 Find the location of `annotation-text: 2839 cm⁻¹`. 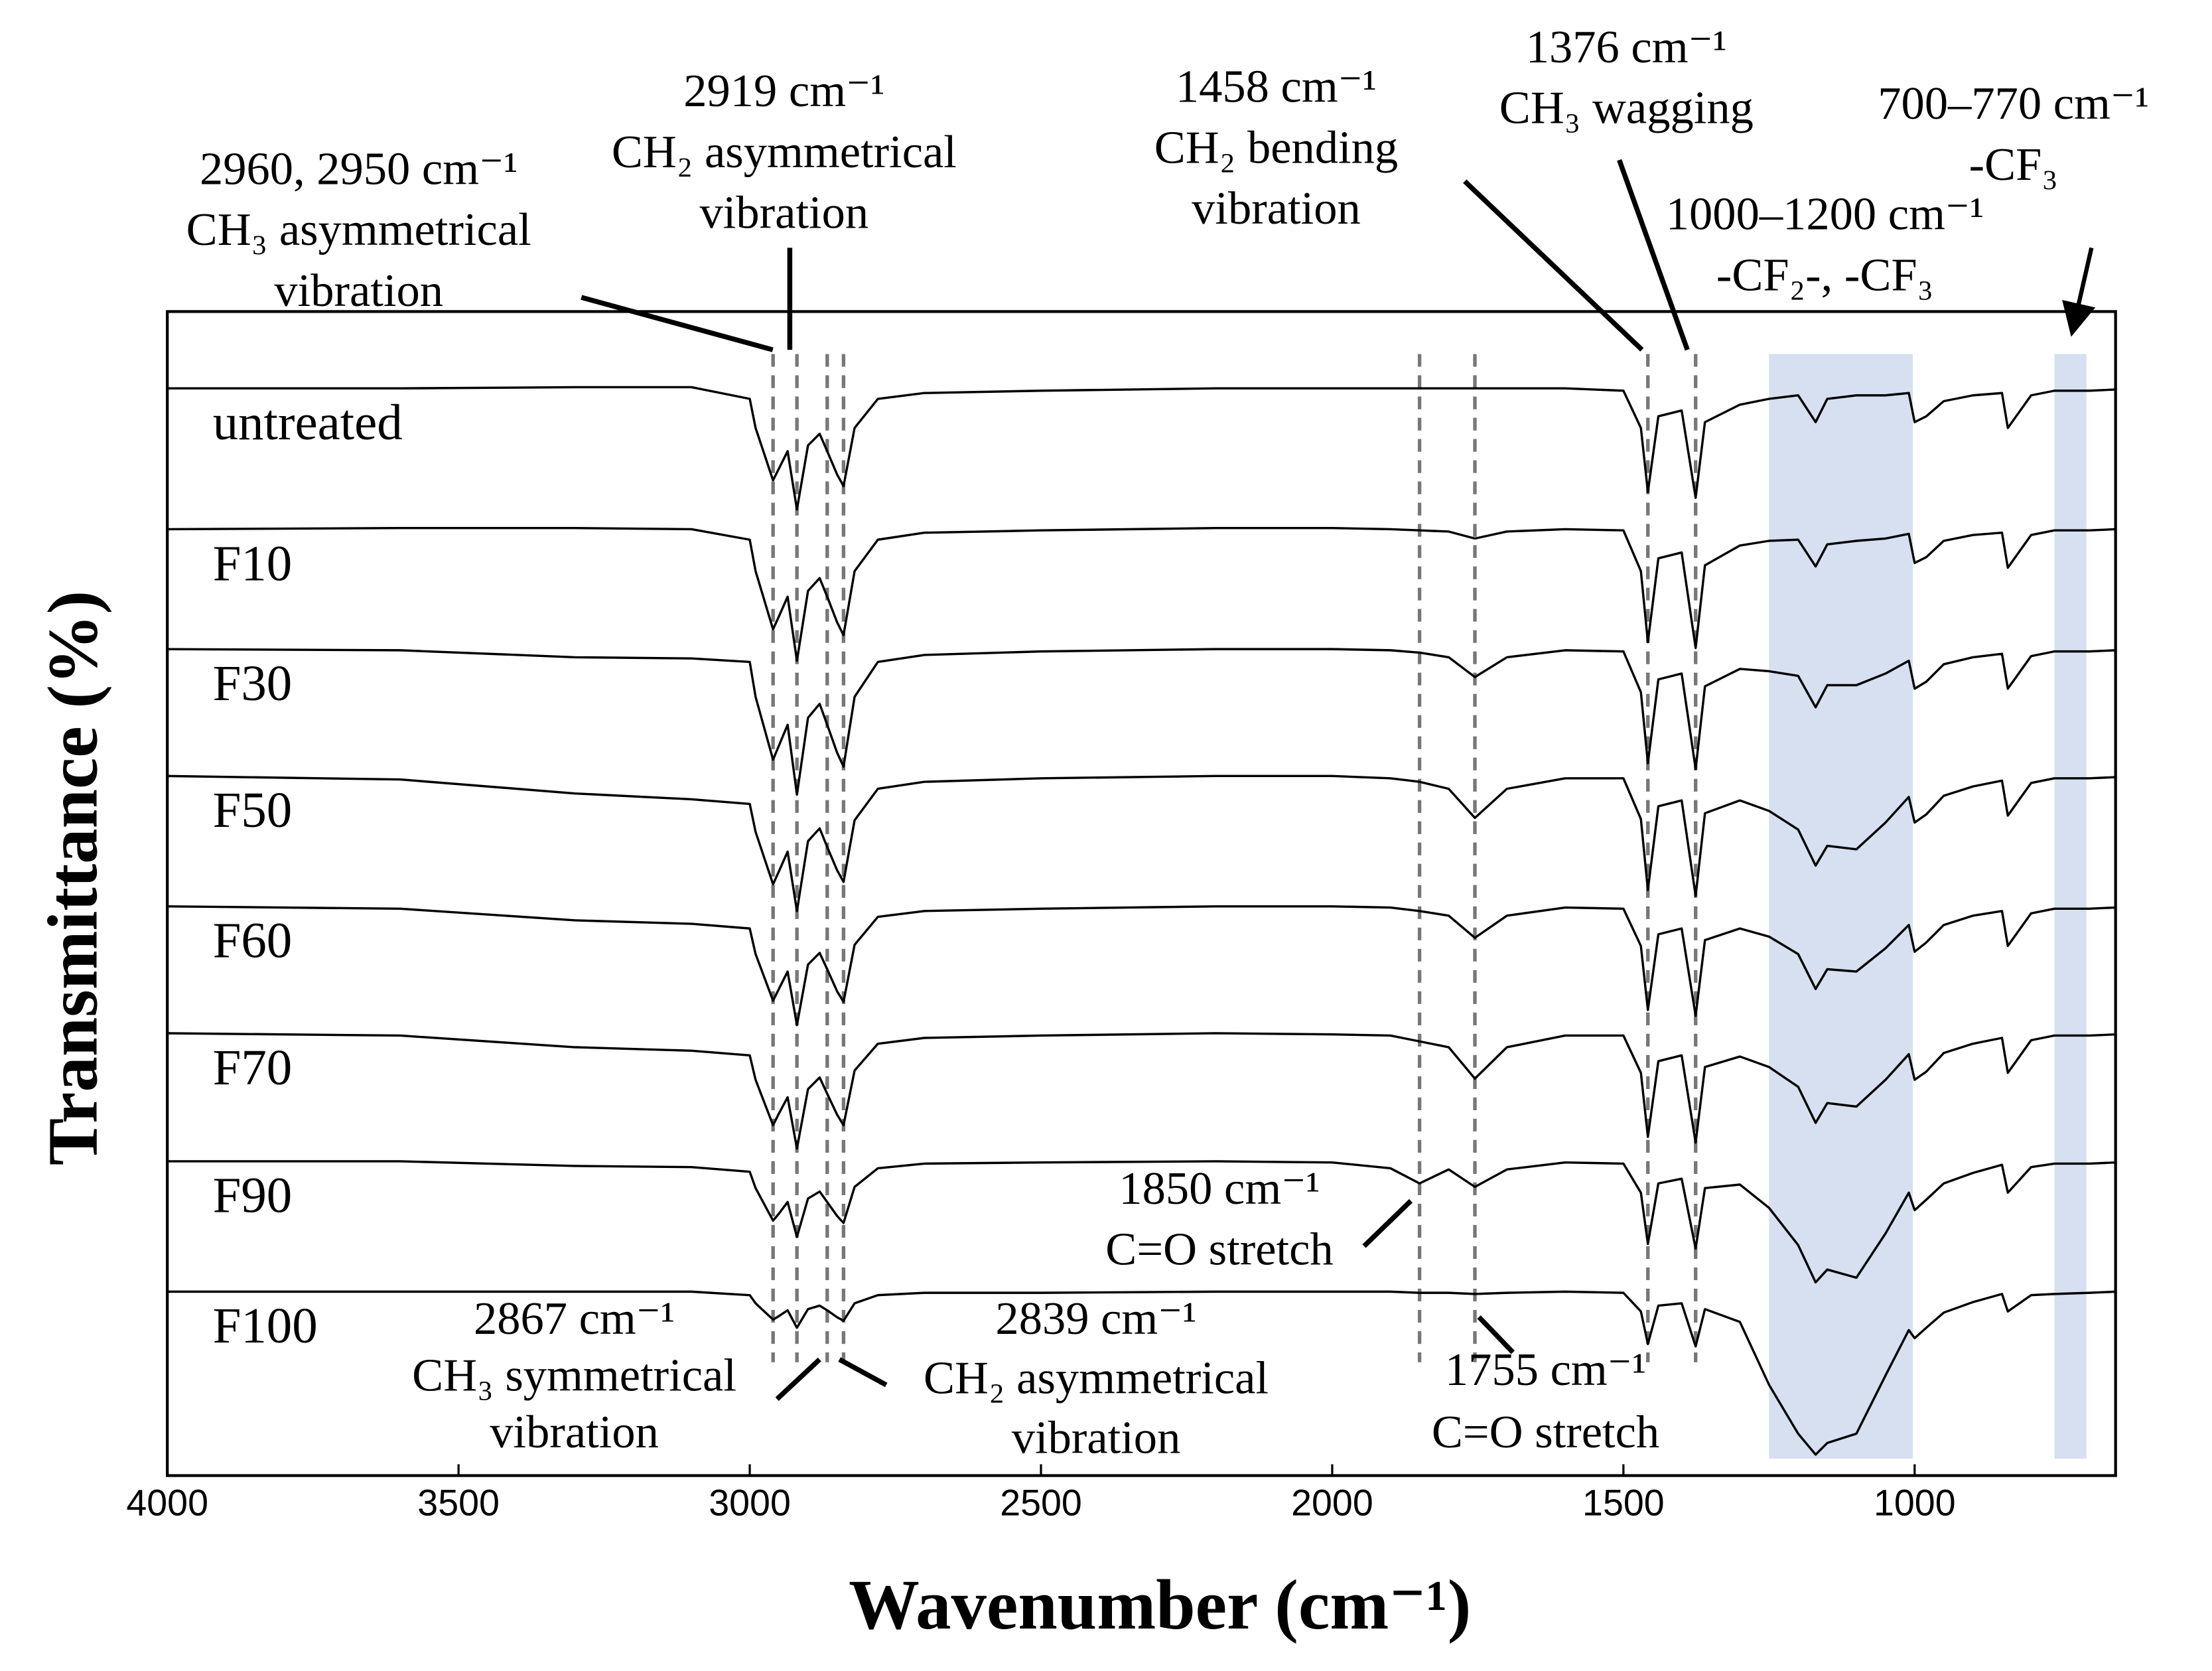

annotation-text: 2839 cm⁻¹ is located at coordinates (1095, 1318).